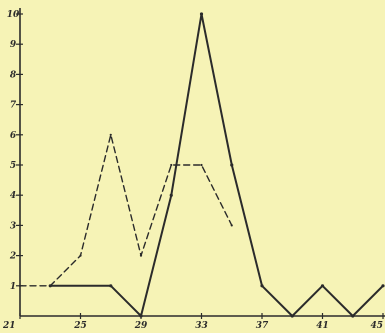  What do you see at coordinates (141, 326) in the screenshot?
I see `x-tick-label: 29` at bounding box center [141, 326].